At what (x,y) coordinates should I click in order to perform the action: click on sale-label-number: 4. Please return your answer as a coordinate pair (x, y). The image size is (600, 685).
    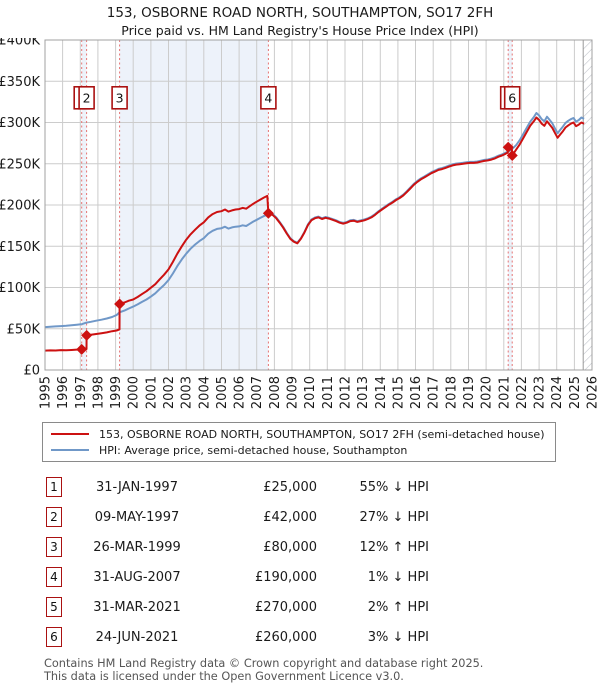
    Looking at the image, I should click on (268, 97).